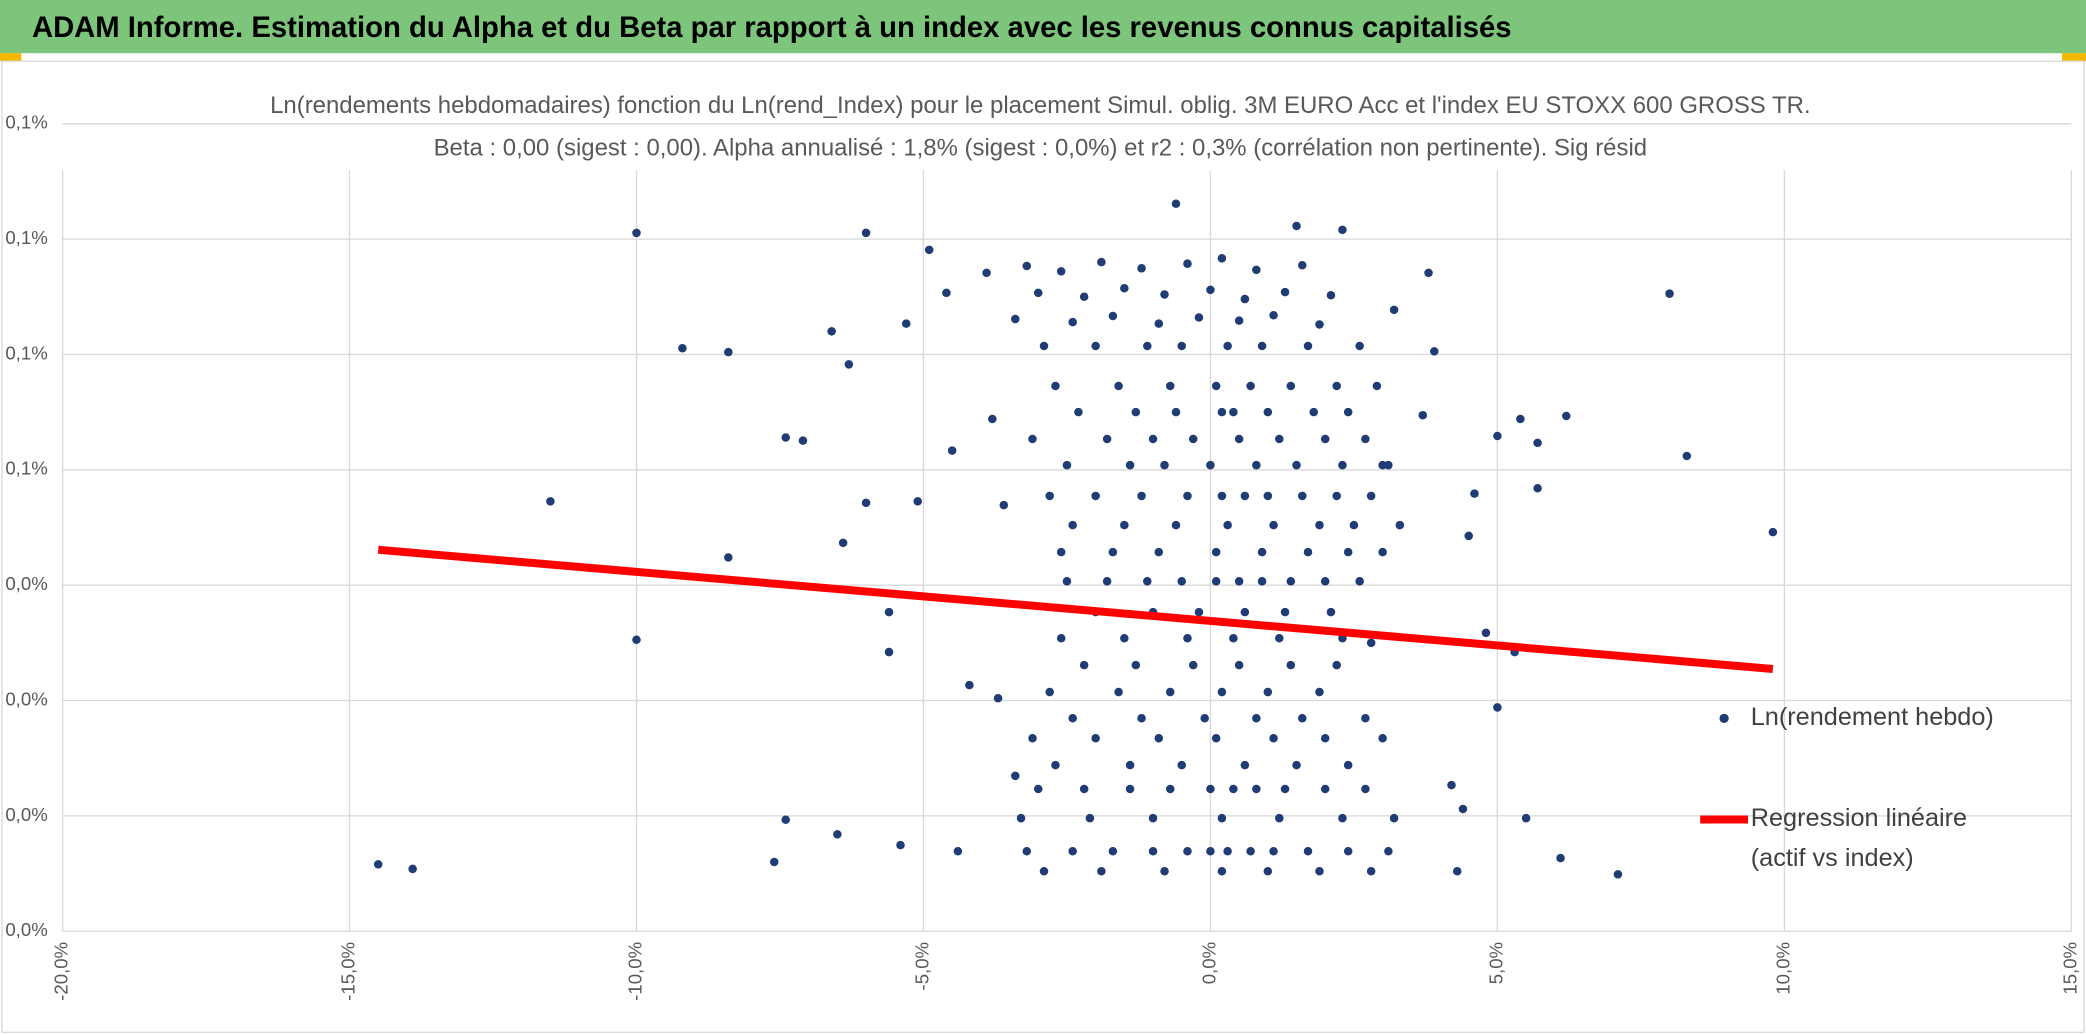 This screenshot has width=2086, height=1035. Describe the element at coordinates (26, 929) in the screenshot. I see `y-tick-label: 0,0%` at that location.